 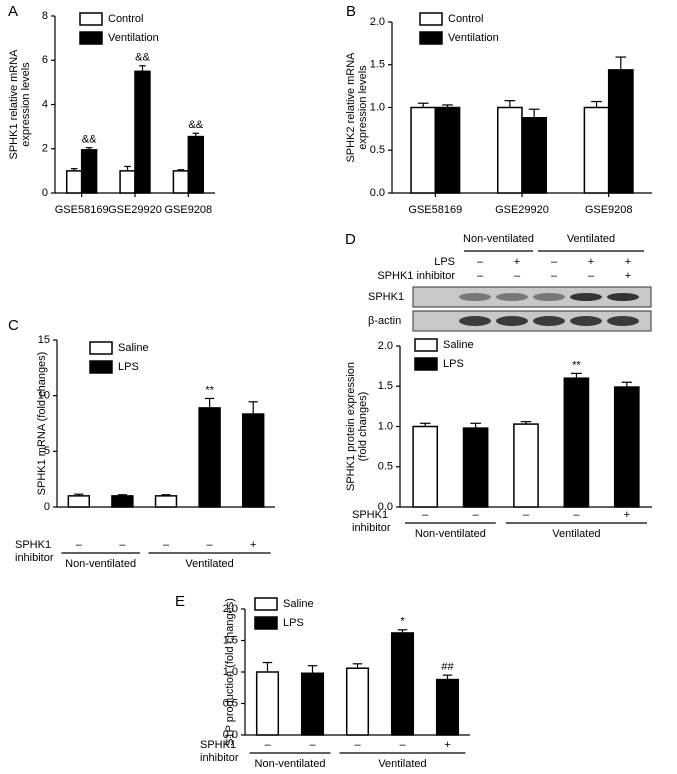 I want to click on y-tick-label: 0.0, so click(x=230, y=735).